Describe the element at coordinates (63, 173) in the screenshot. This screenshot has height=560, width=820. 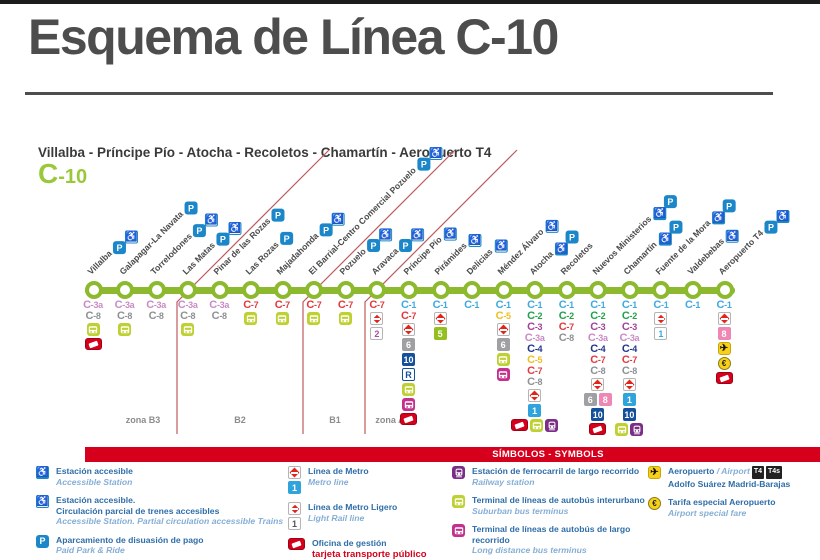
I see `line-code-badge: C-10` at that location.